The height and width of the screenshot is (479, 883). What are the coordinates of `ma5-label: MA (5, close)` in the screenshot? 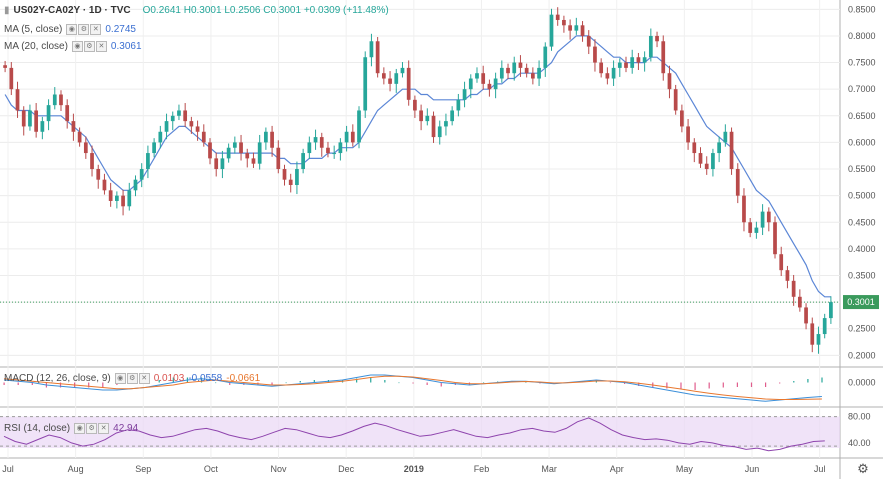 It's located at (33, 29).